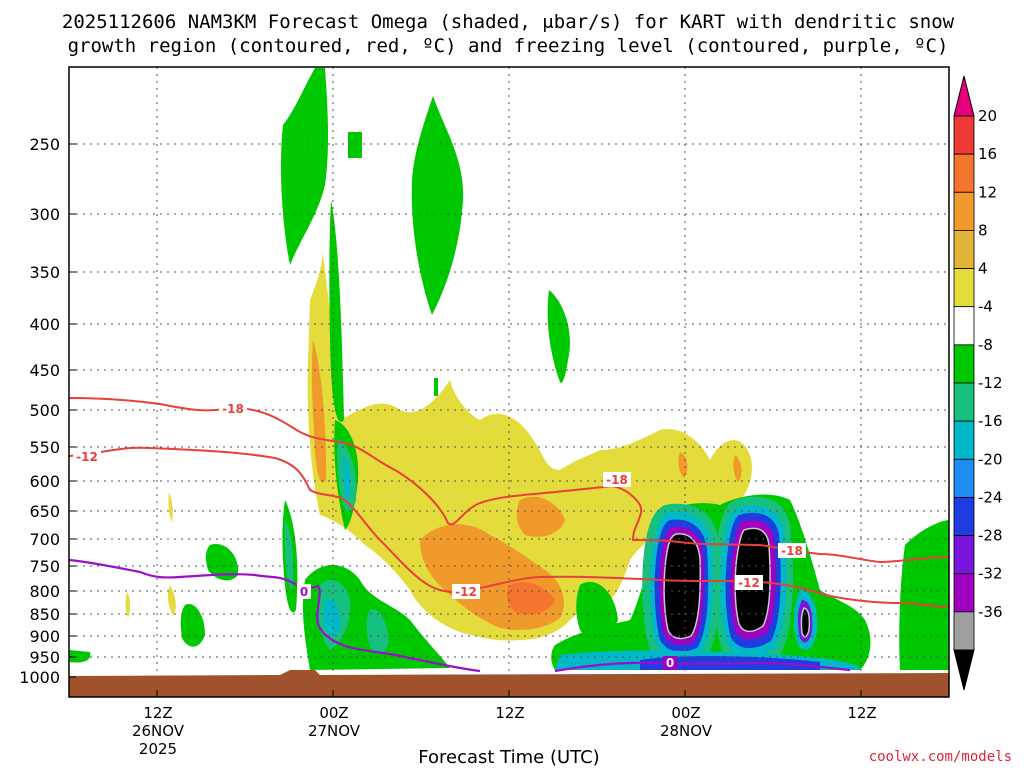  I want to click on colorbar-arrow-top, so click(964, 96).